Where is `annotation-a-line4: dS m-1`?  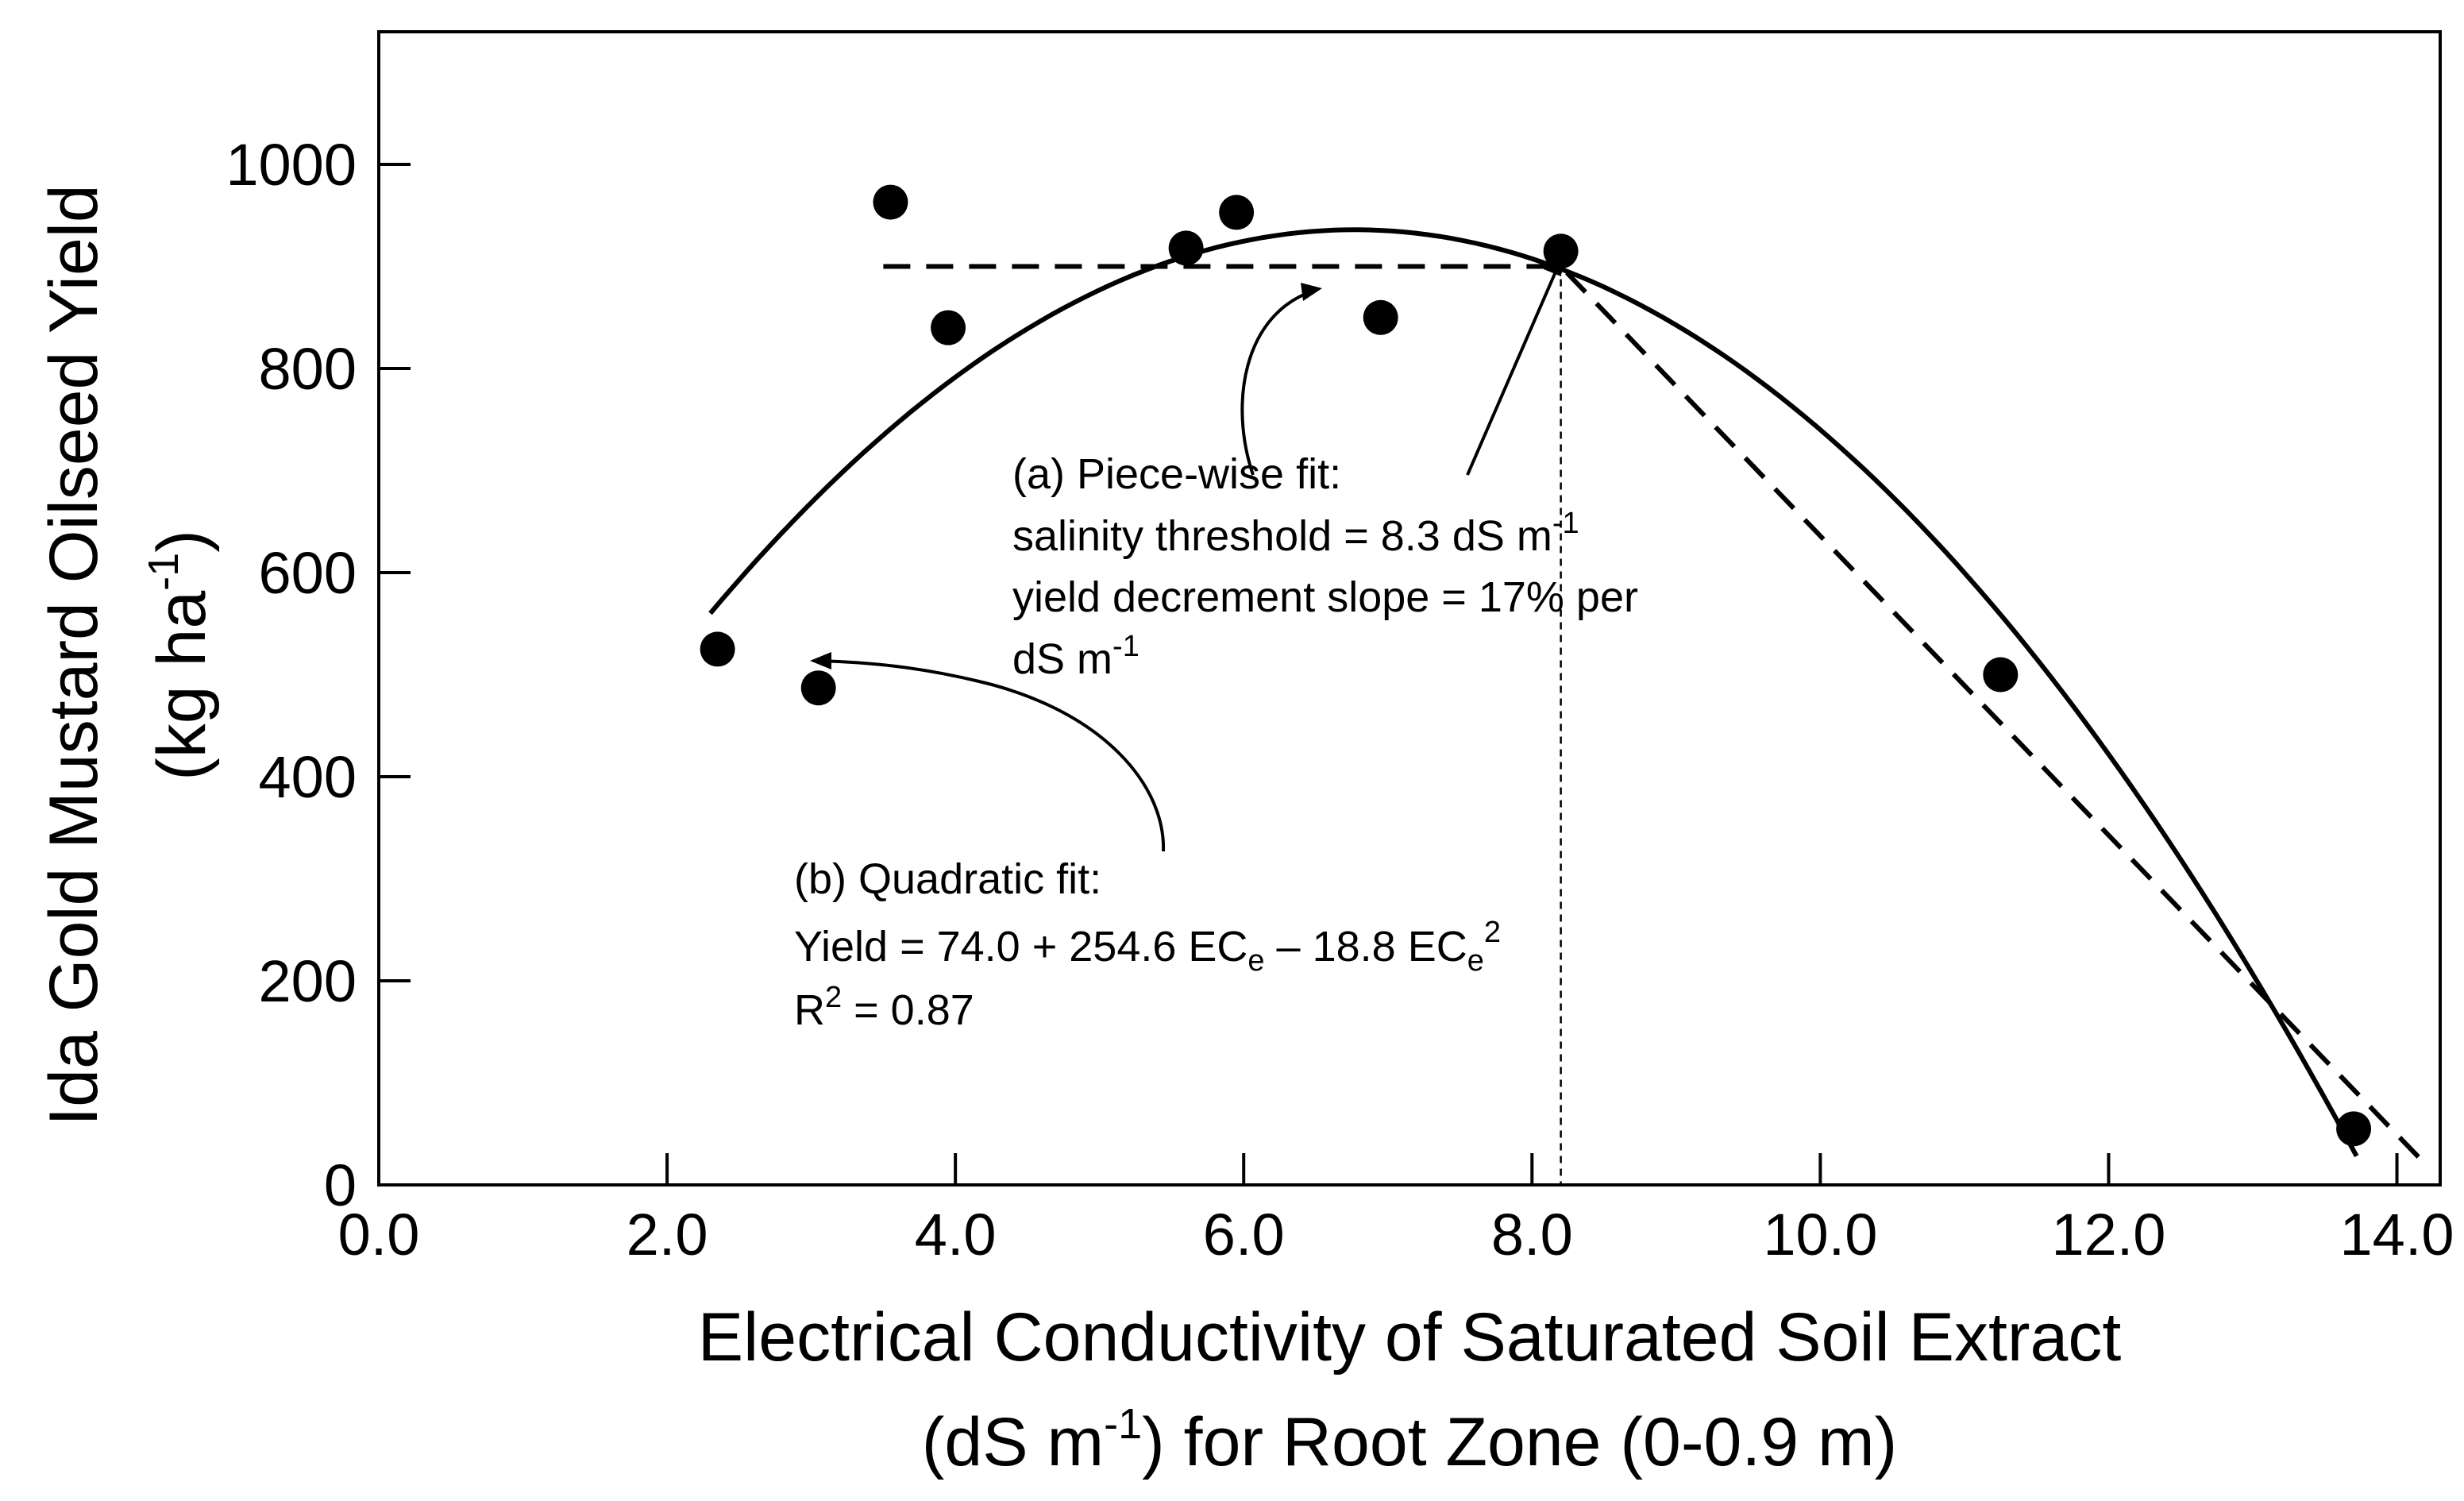
annotation-a-line4: dS m-1 is located at coordinates (1075, 656).